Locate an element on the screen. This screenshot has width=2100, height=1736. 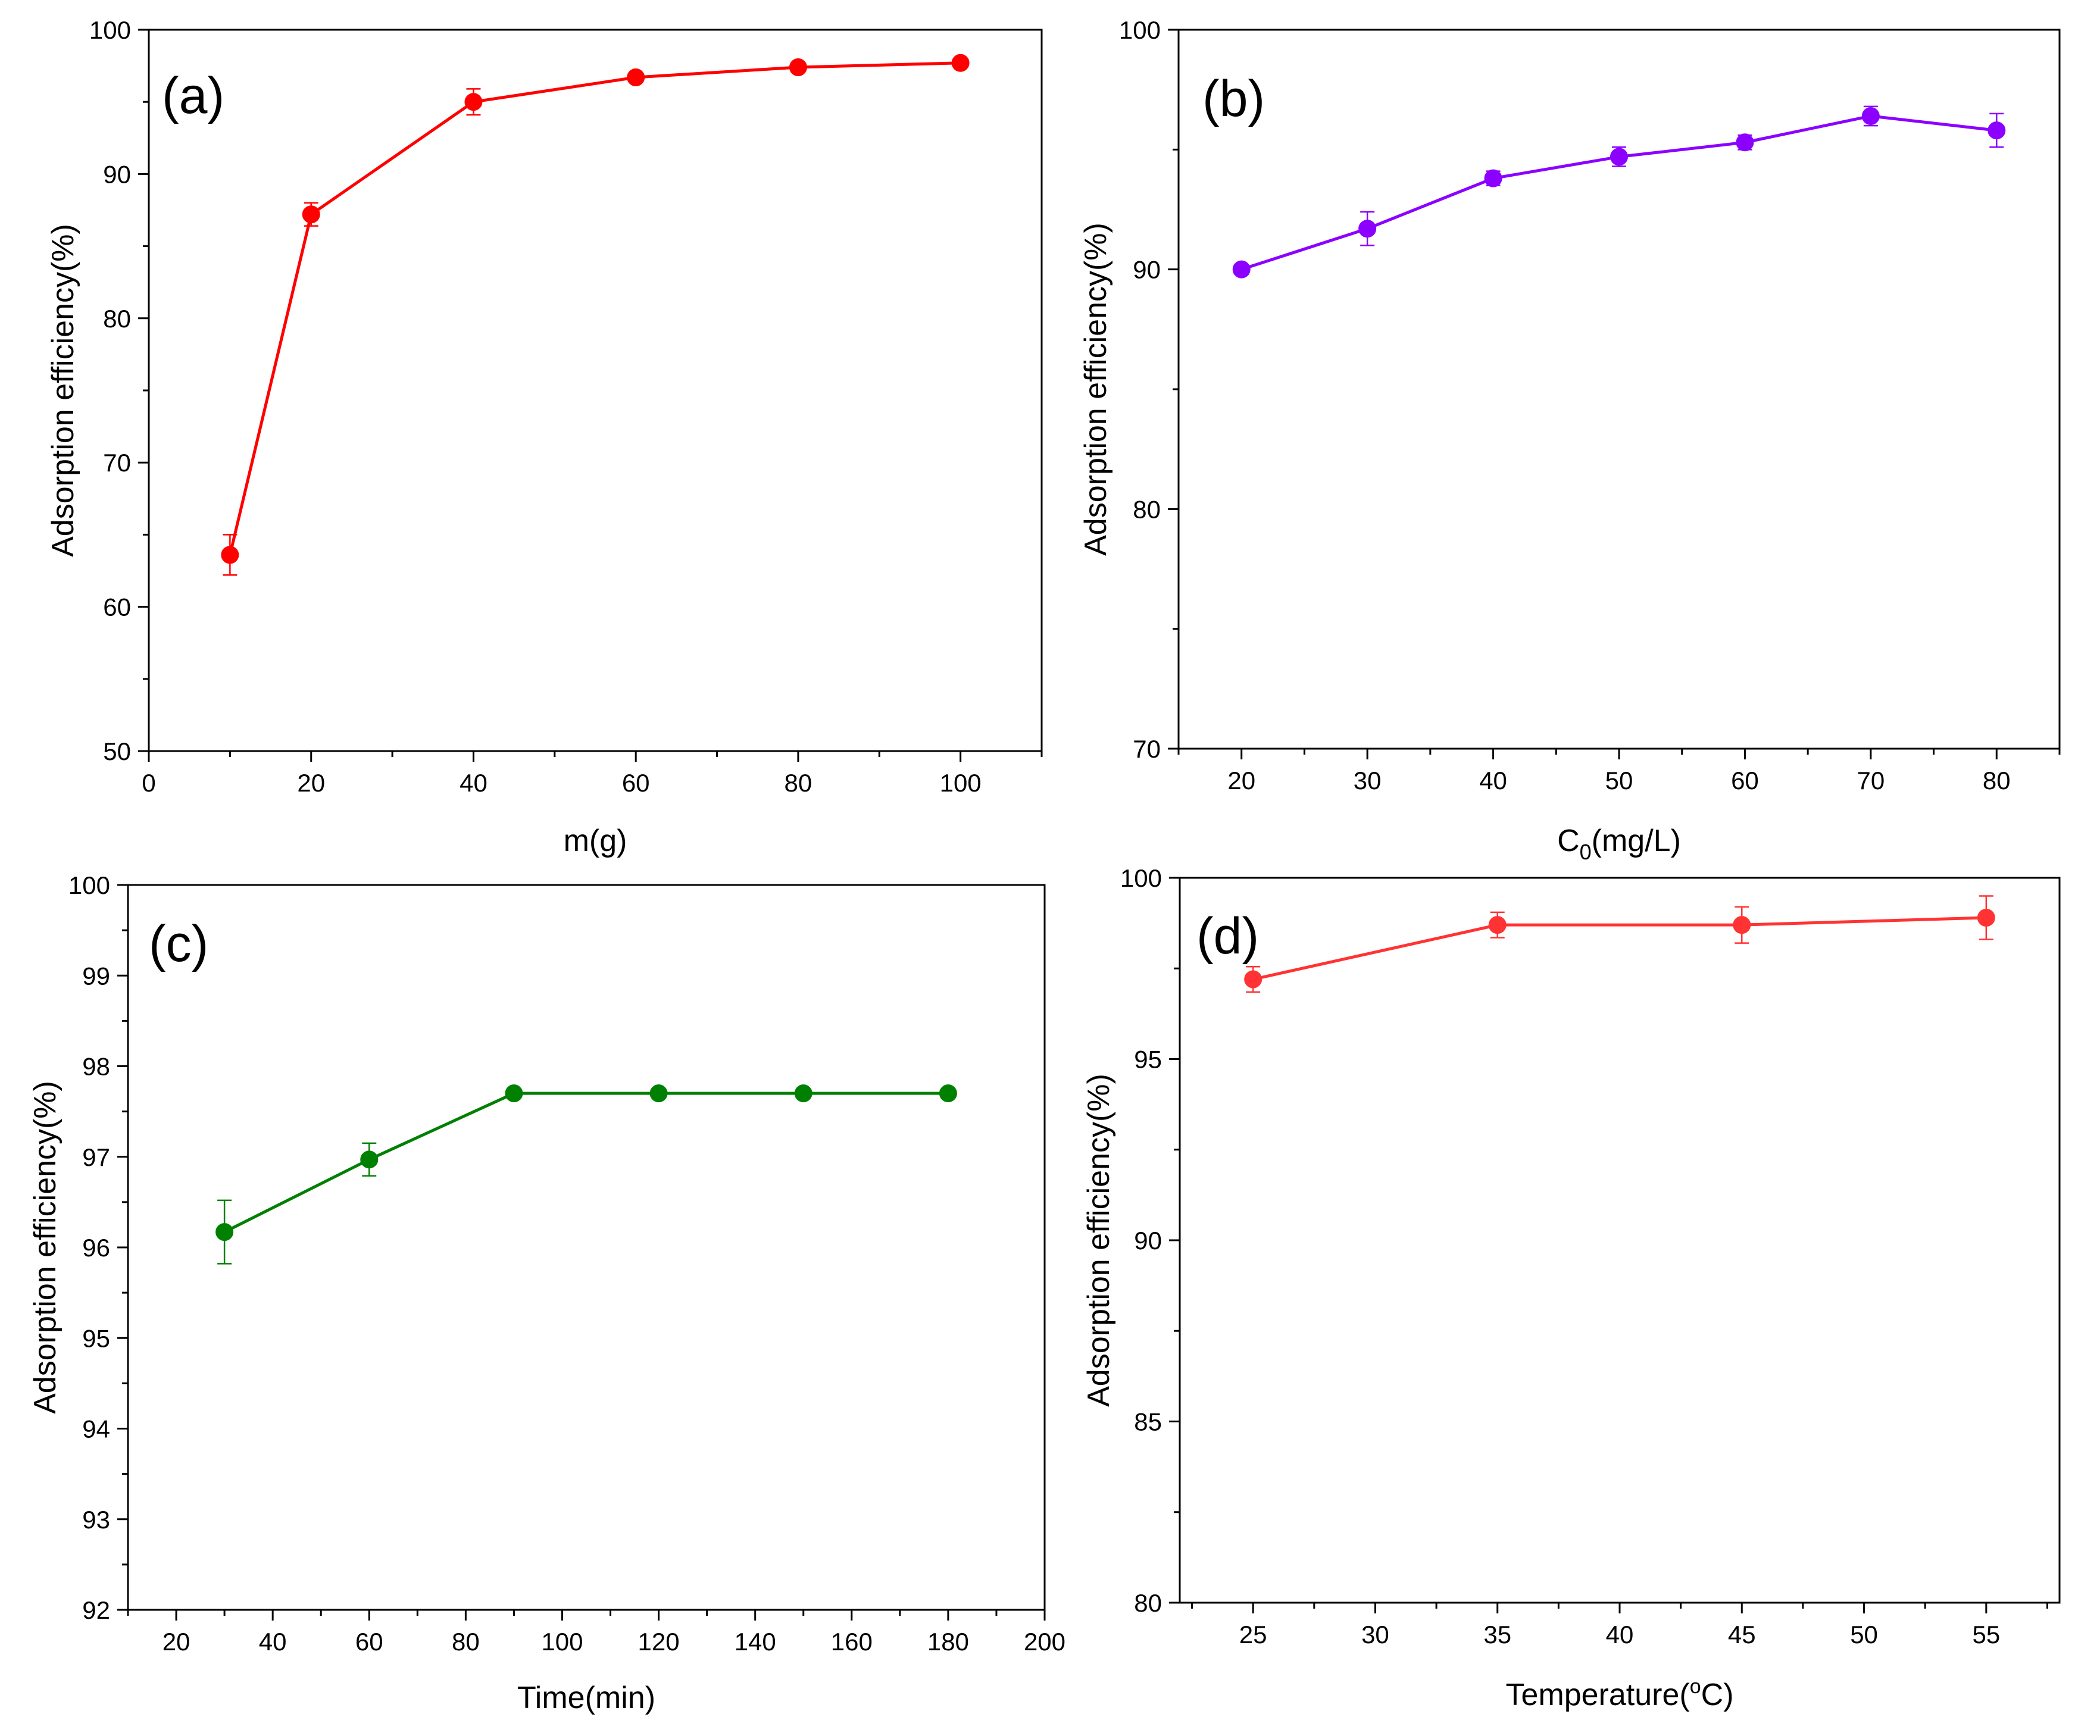
x-tick-label: 200 is located at coordinates (1044, 1642).